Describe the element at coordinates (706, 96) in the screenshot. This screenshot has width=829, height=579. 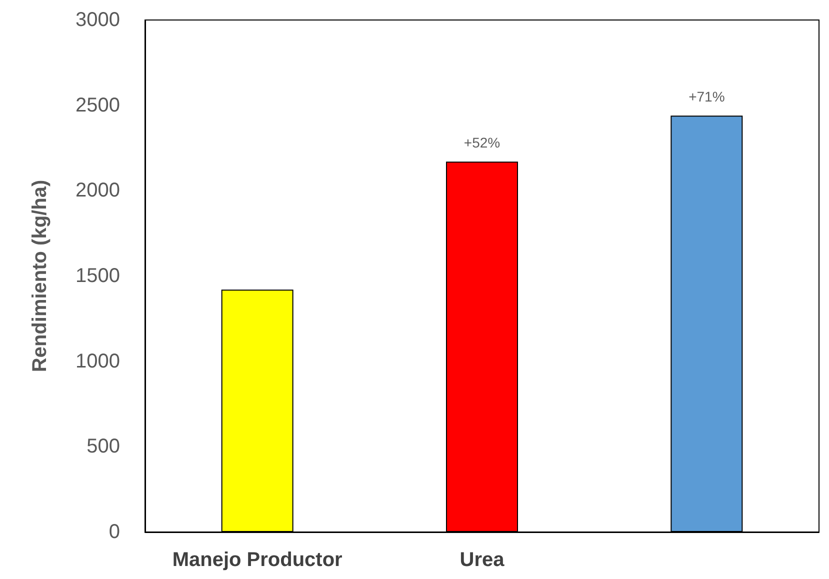
I see `annotation: +71%` at that location.